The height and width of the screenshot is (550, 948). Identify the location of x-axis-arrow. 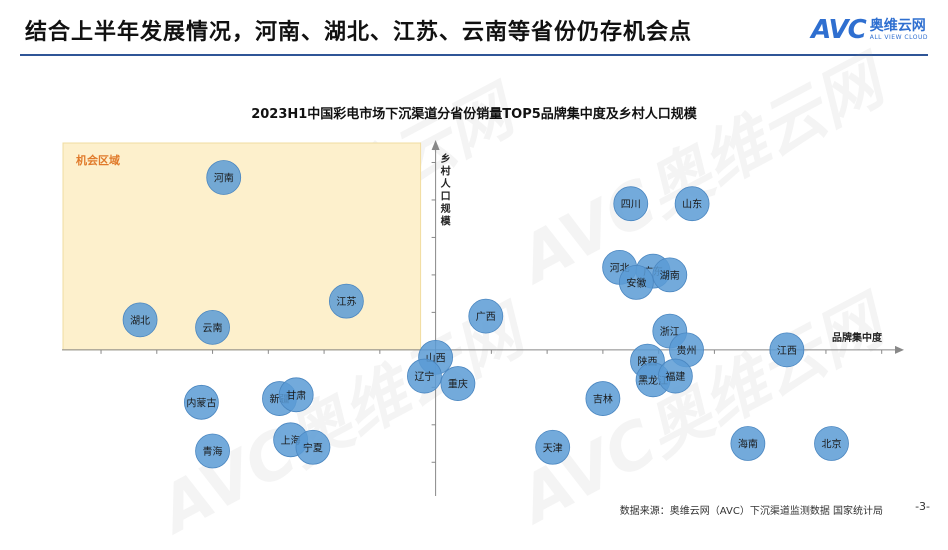
(899, 349).